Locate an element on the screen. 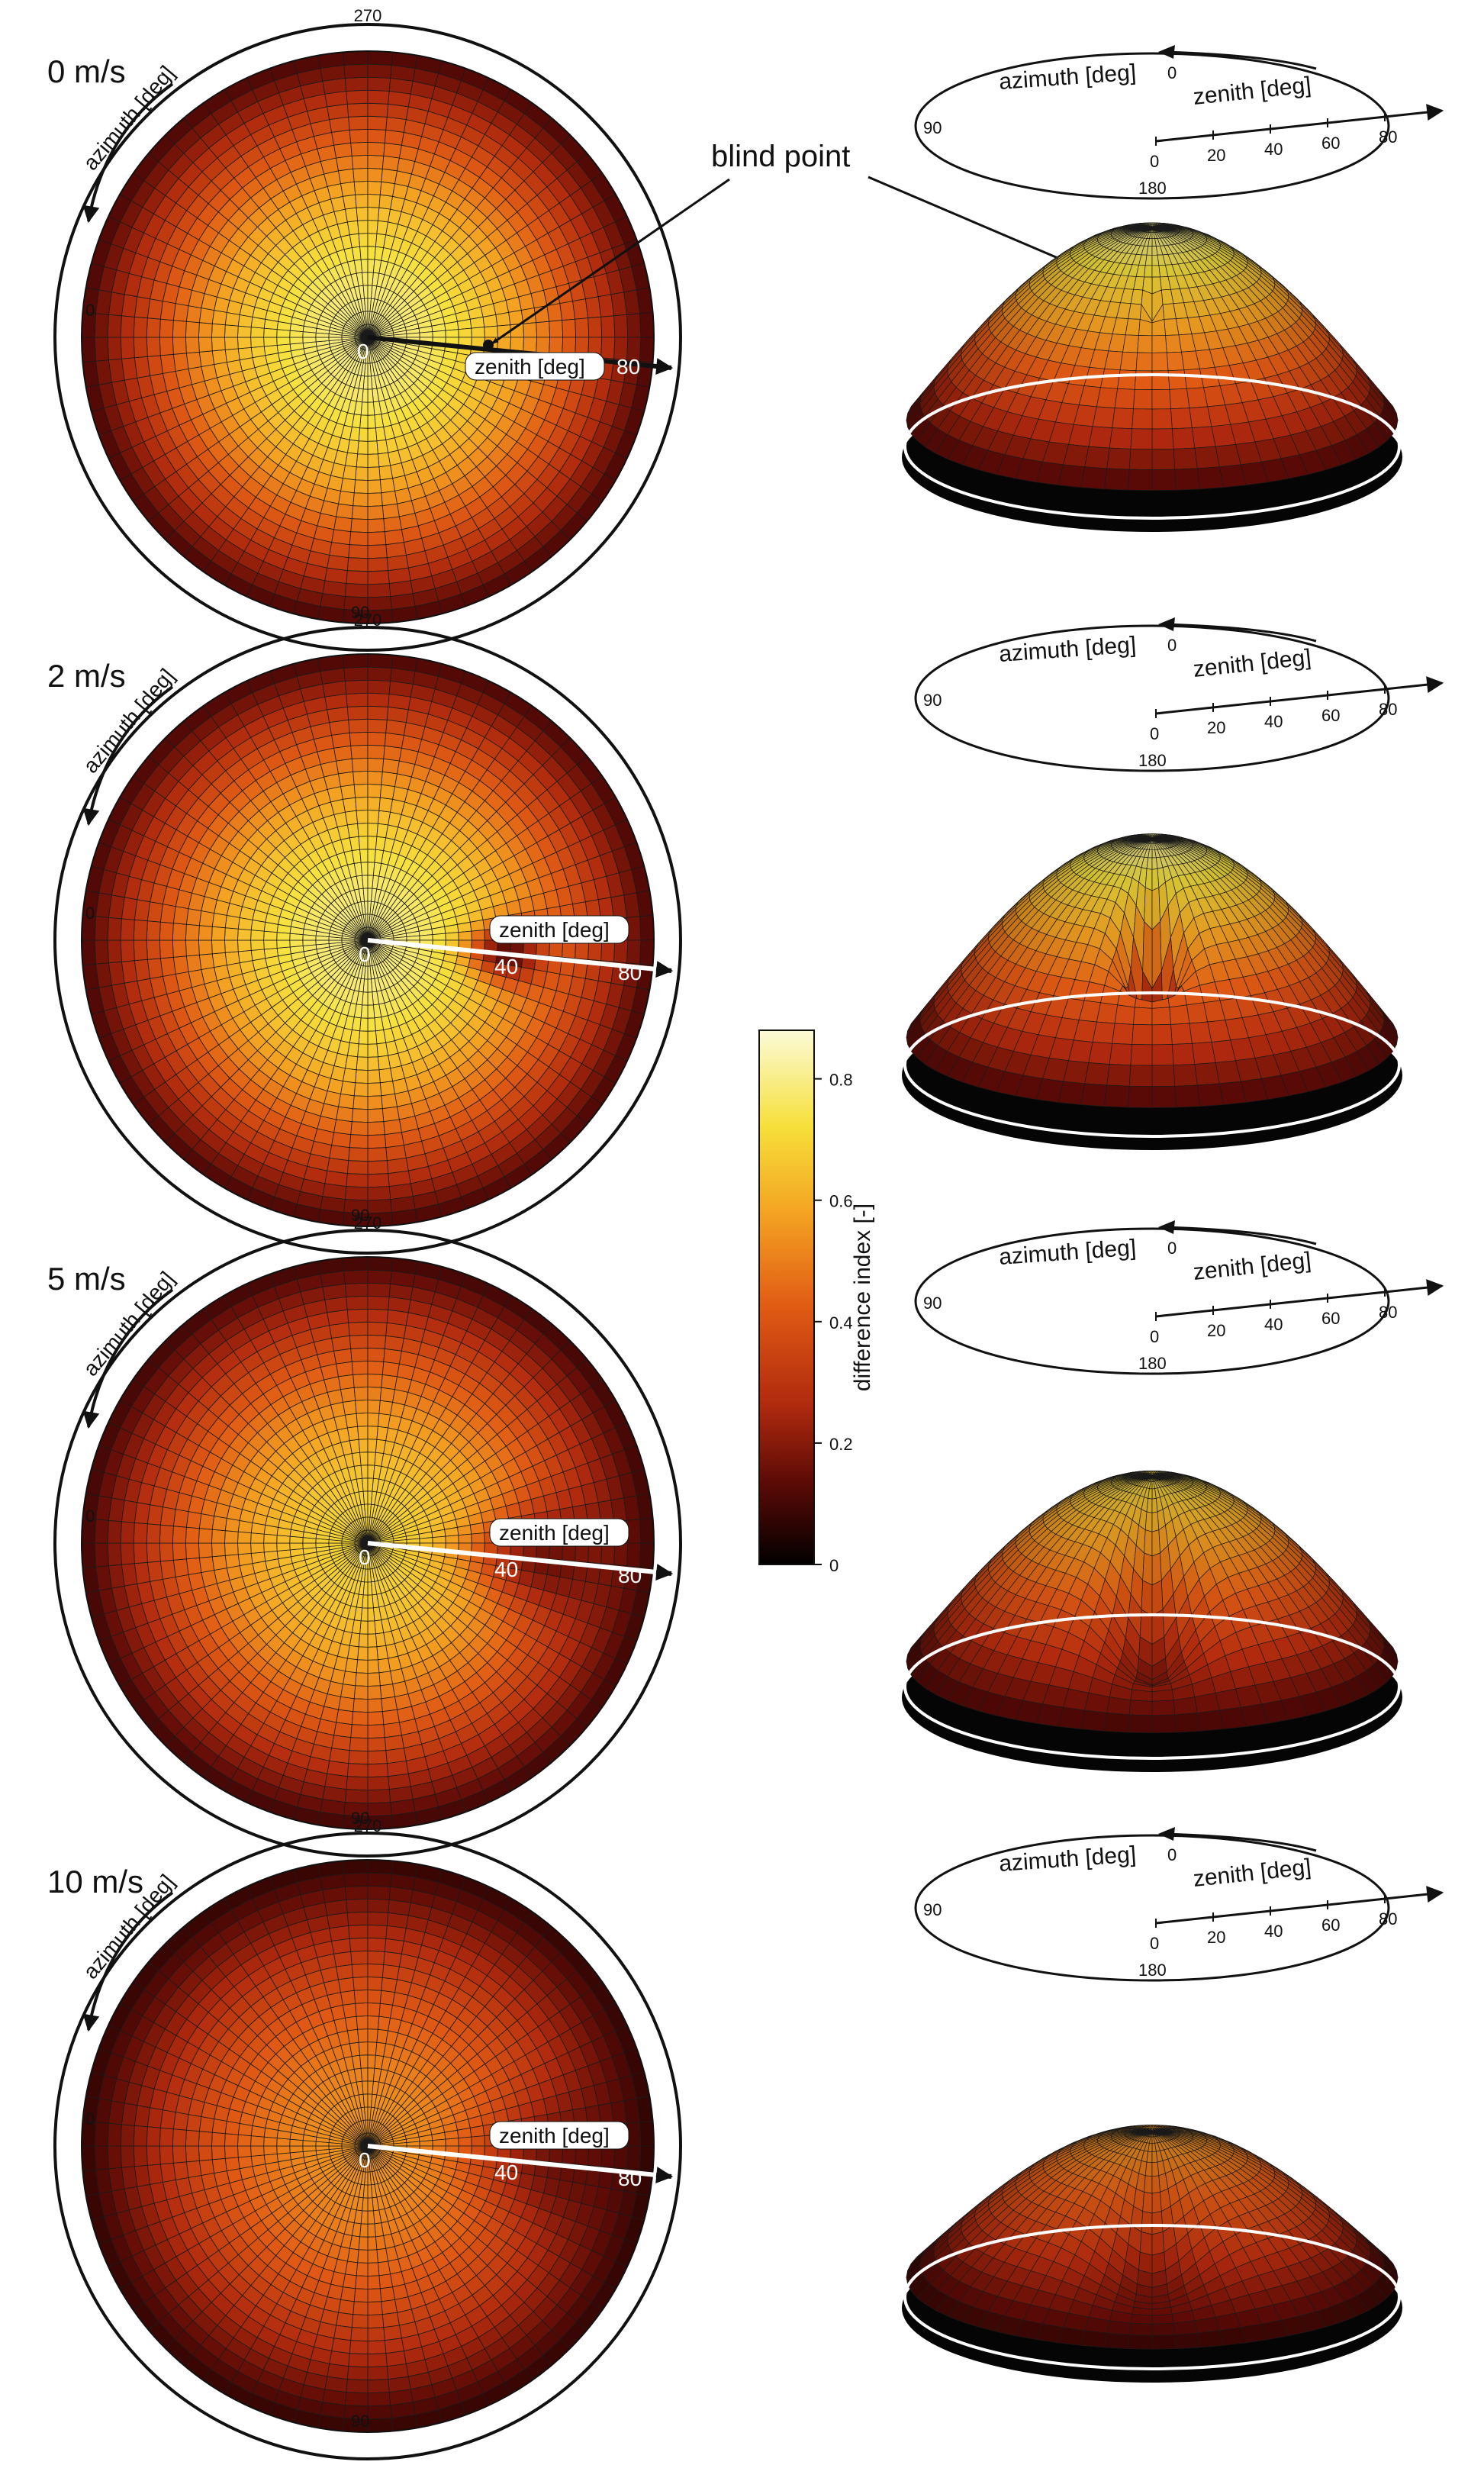  zenith-tick-label: 20 is located at coordinates (1216, 727).